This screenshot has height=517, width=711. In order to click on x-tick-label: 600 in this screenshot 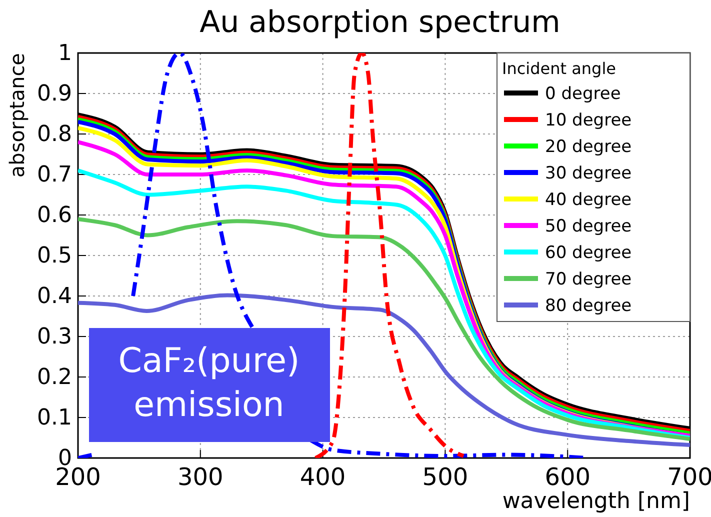, I will do `click(567, 477)`.